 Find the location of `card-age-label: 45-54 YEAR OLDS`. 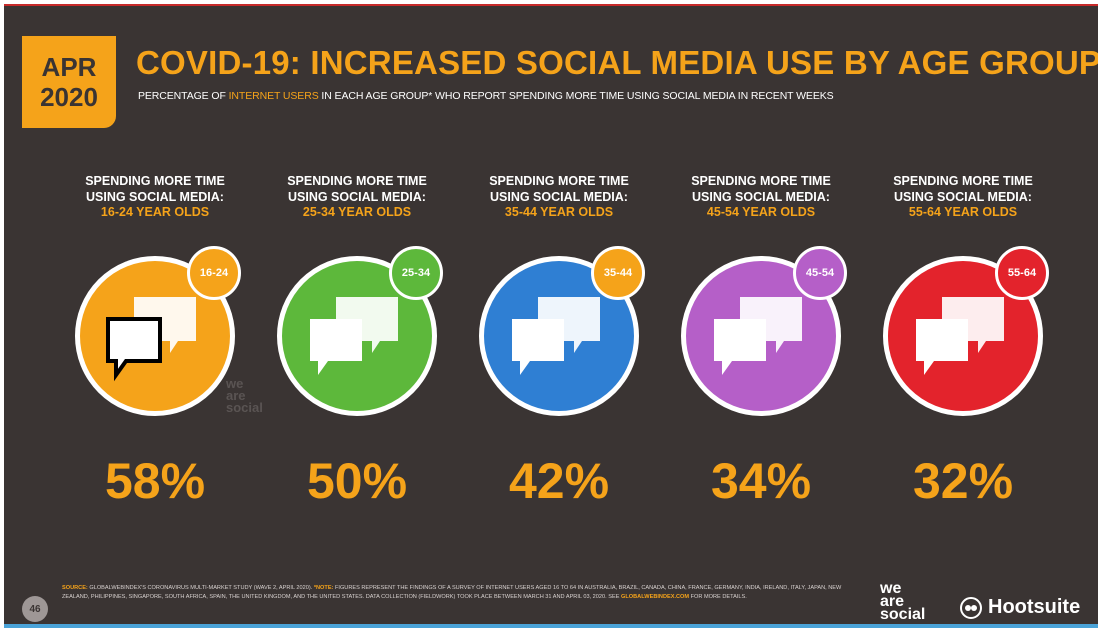

card-age-label: 45-54 YEAR OLDS is located at coordinates (761, 212).